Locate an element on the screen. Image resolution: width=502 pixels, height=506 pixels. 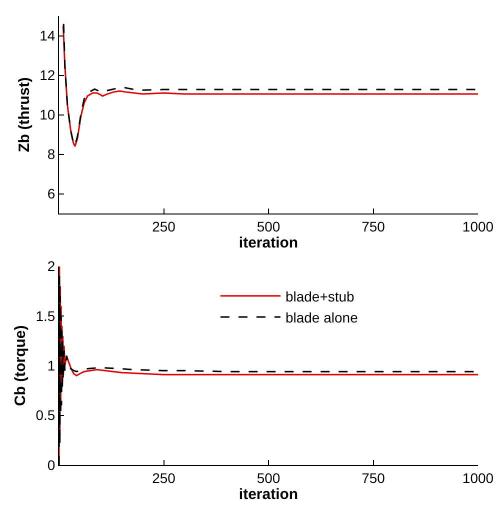
y-axis-title: Zb (thrust) is located at coordinates (24, 114).